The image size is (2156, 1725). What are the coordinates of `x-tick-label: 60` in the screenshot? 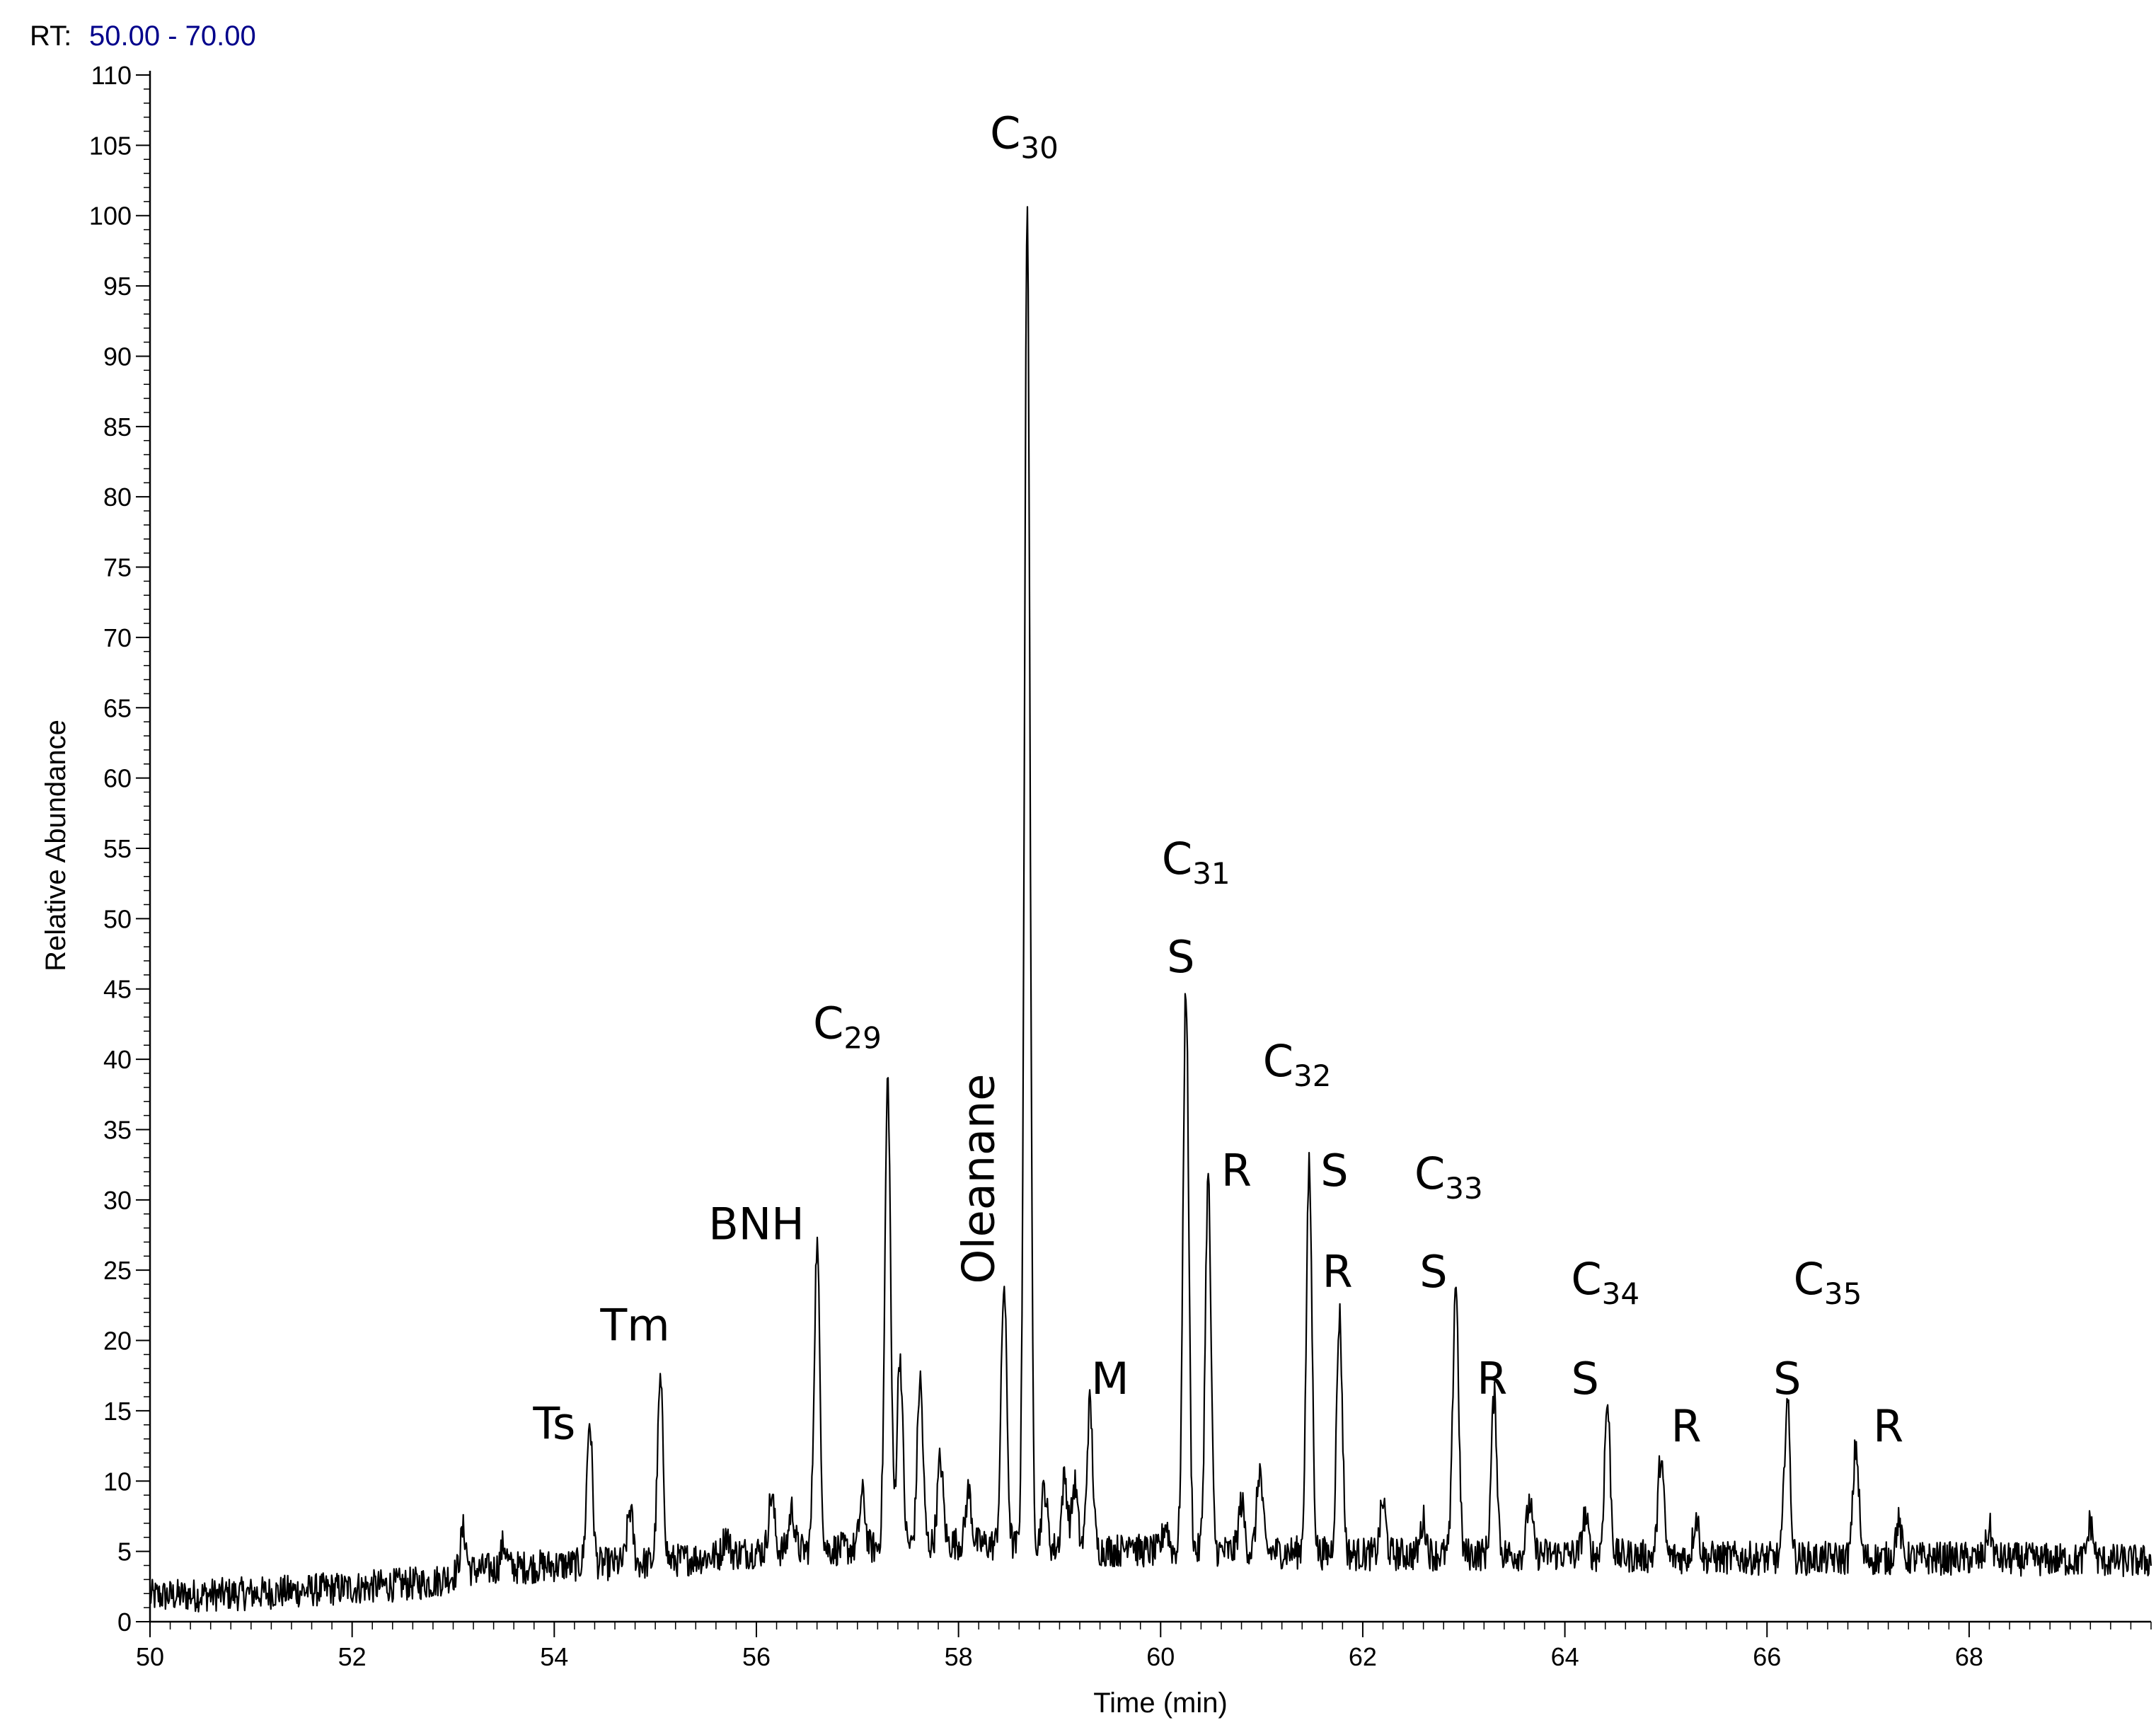 It's located at (1160, 1656).